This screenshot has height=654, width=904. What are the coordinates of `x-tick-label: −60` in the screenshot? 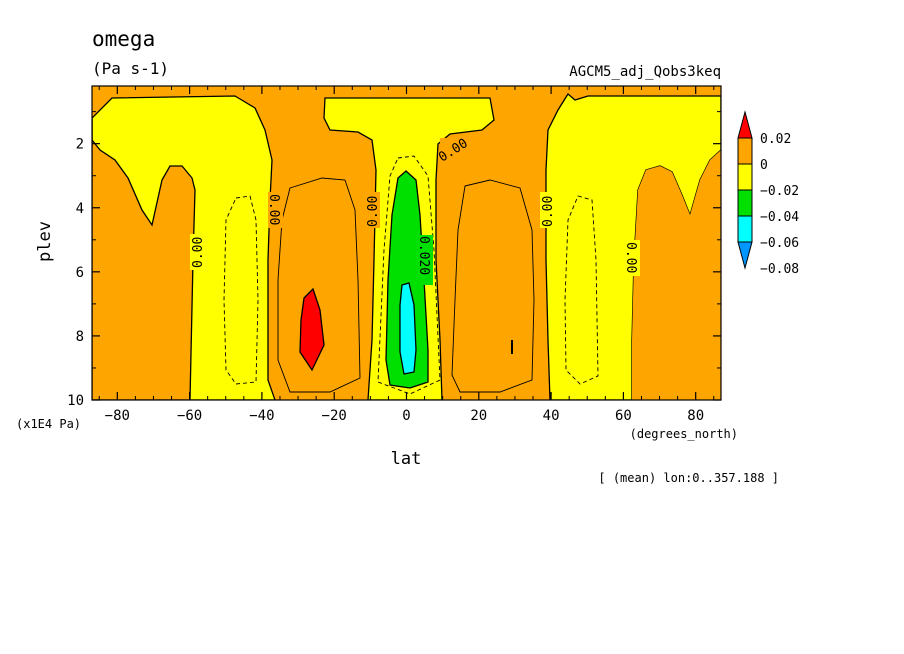 It's located at (189, 416).